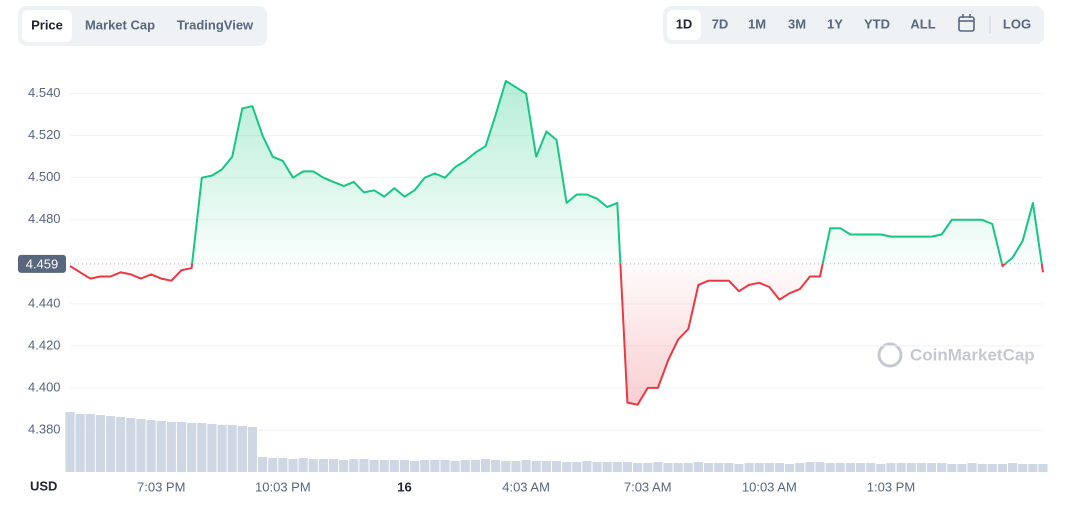 This screenshot has width=1080, height=505. What do you see at coordinates (1017, 23) in the screenshot?
I see `log-button: LOG` at bounding box center [1017, 23].